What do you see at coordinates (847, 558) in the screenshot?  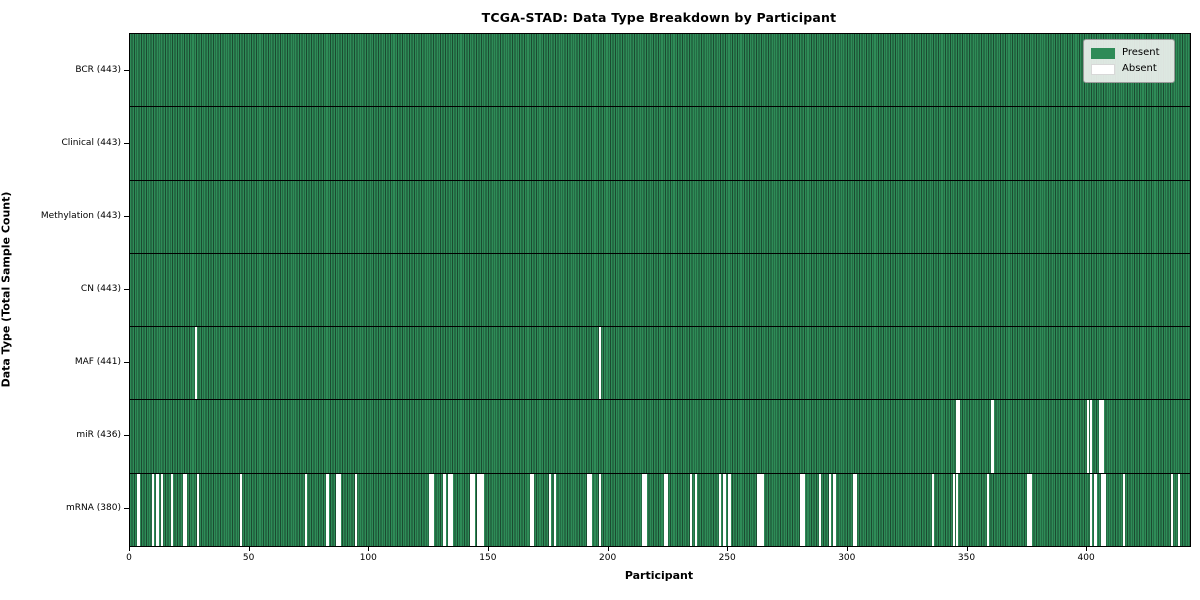 I see `x-tick-label: 300` at bounding box center [847, 558].